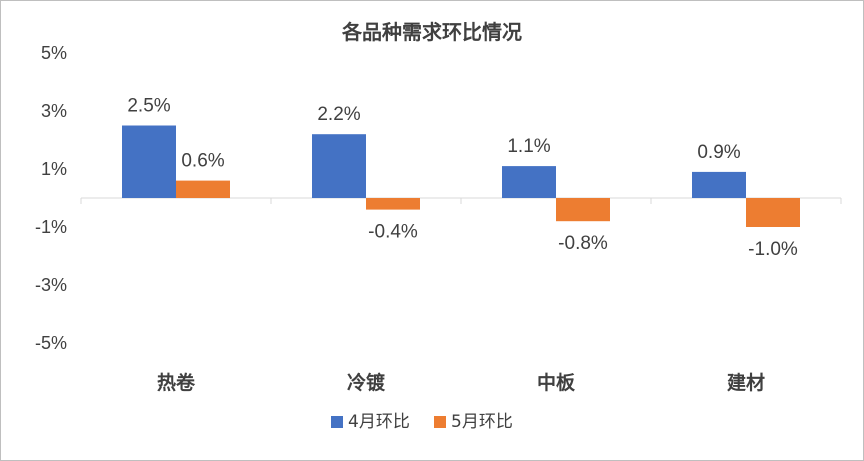 The image size is (864, 461). I want to click on category-label: 建材, so click(746, 382).